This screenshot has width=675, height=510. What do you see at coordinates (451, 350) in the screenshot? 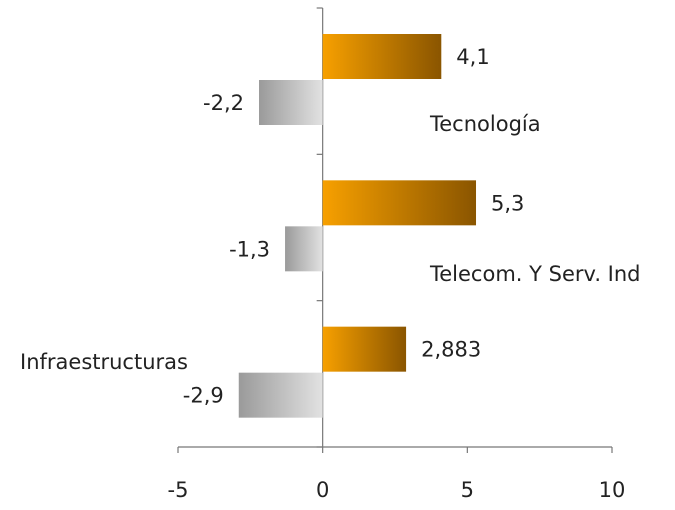
I see `value-label: 2,883` at bounding box center [451, 350].